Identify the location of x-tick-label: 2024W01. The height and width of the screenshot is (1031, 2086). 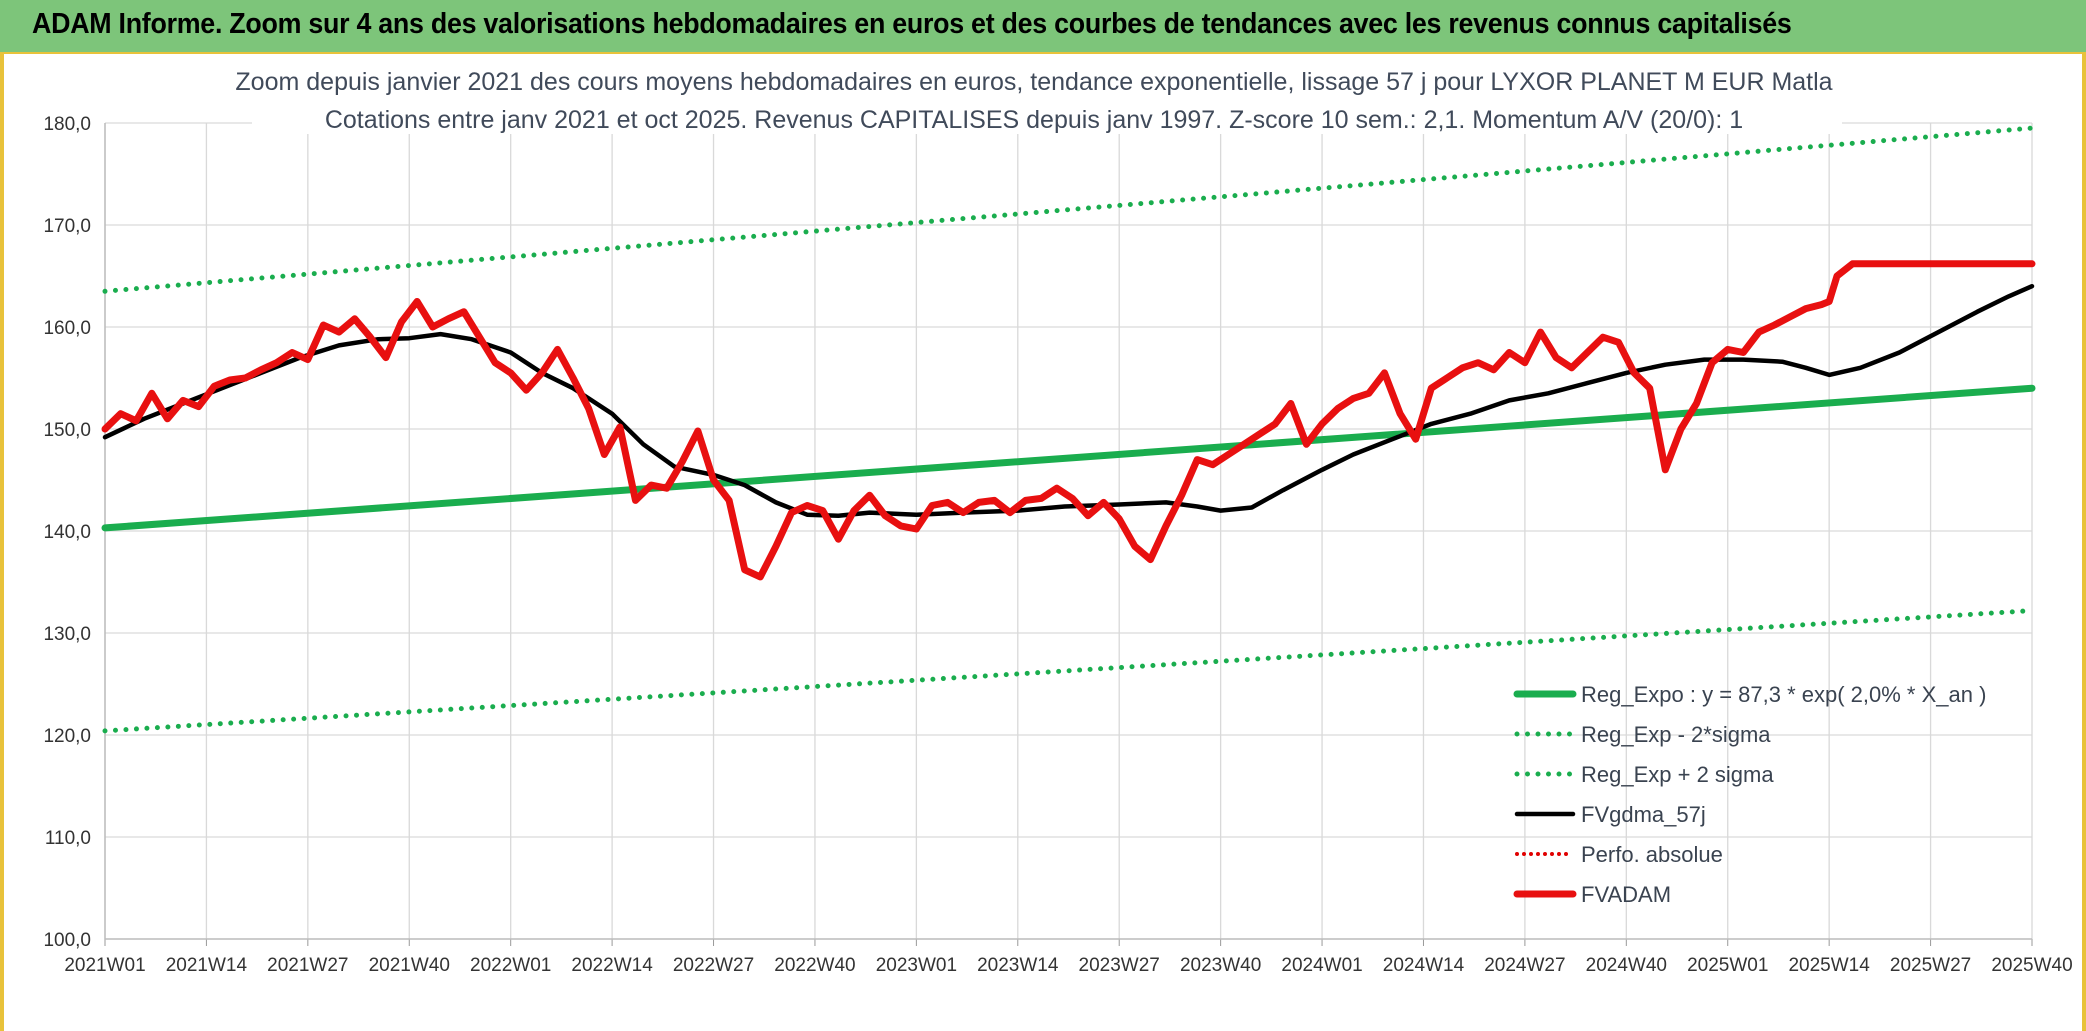
(1321, 965).